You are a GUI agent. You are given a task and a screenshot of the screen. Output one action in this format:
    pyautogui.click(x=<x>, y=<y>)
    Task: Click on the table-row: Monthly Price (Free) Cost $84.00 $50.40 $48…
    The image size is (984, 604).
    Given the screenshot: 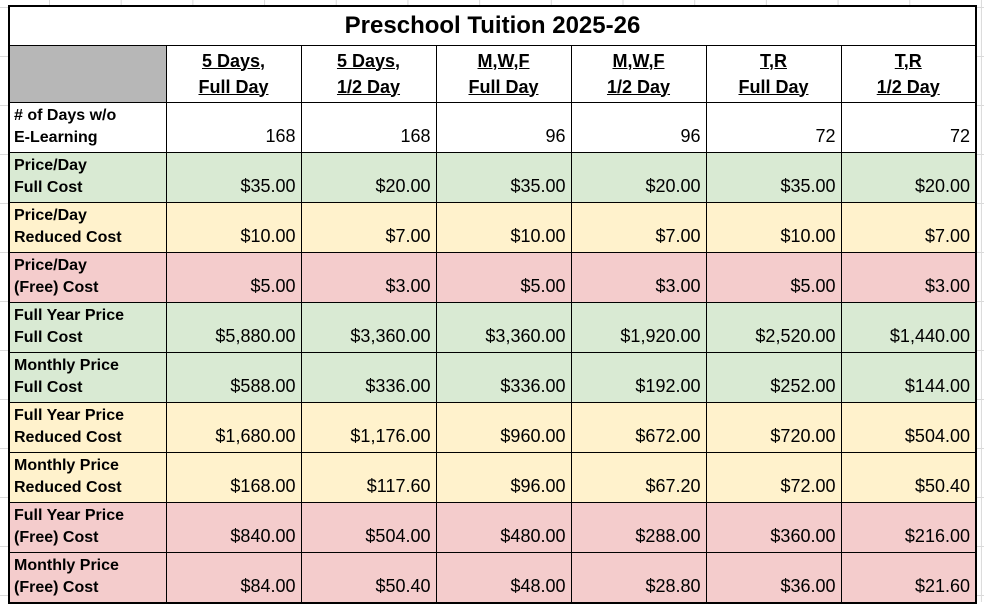 What is the action you would take?
    pyautogui.click(x=492, y=577)
    